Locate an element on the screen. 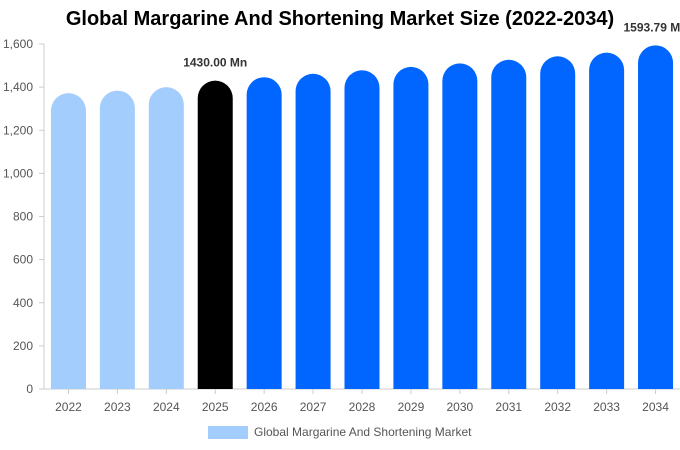  bar-2023 is located at coordinates (117, 239).